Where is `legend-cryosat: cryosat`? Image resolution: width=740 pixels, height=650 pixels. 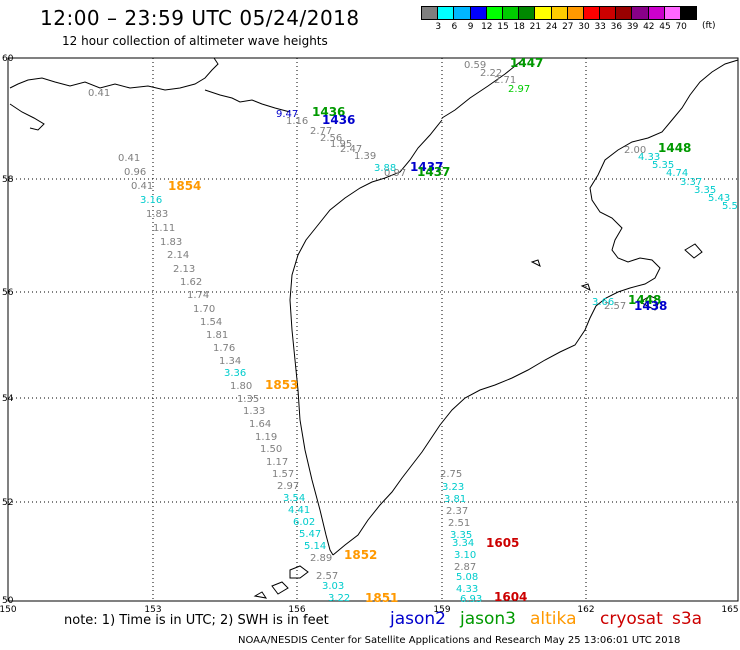 legend-cryosat: cryosat is located at coordinates (631, 619).